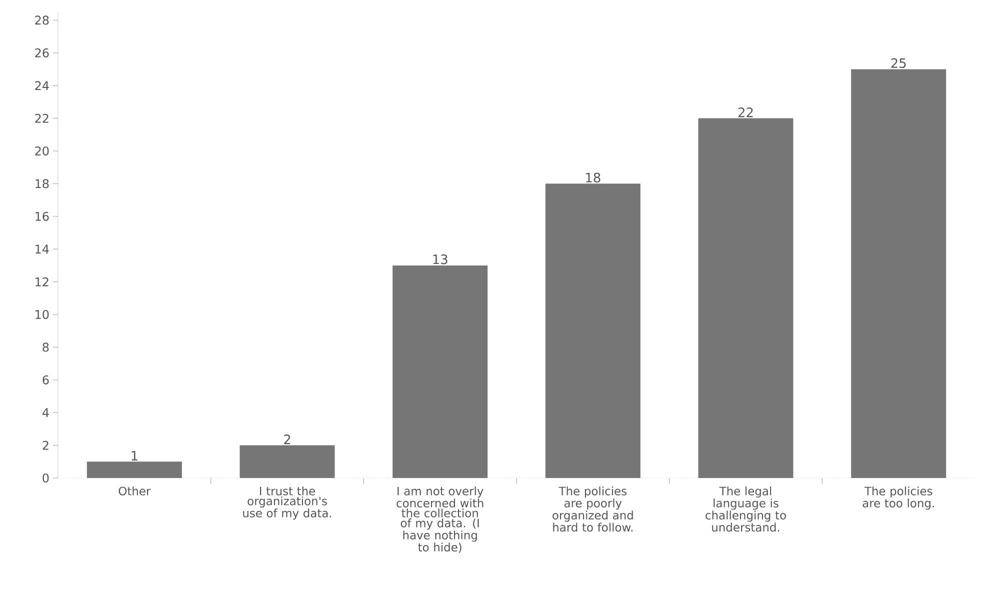 The width and height of the screenshot is (981, 598). What do you see at coordinates (42, 151) in the screenshot?
I see `y-tick-label: 20` at bounding box center [42, 151].